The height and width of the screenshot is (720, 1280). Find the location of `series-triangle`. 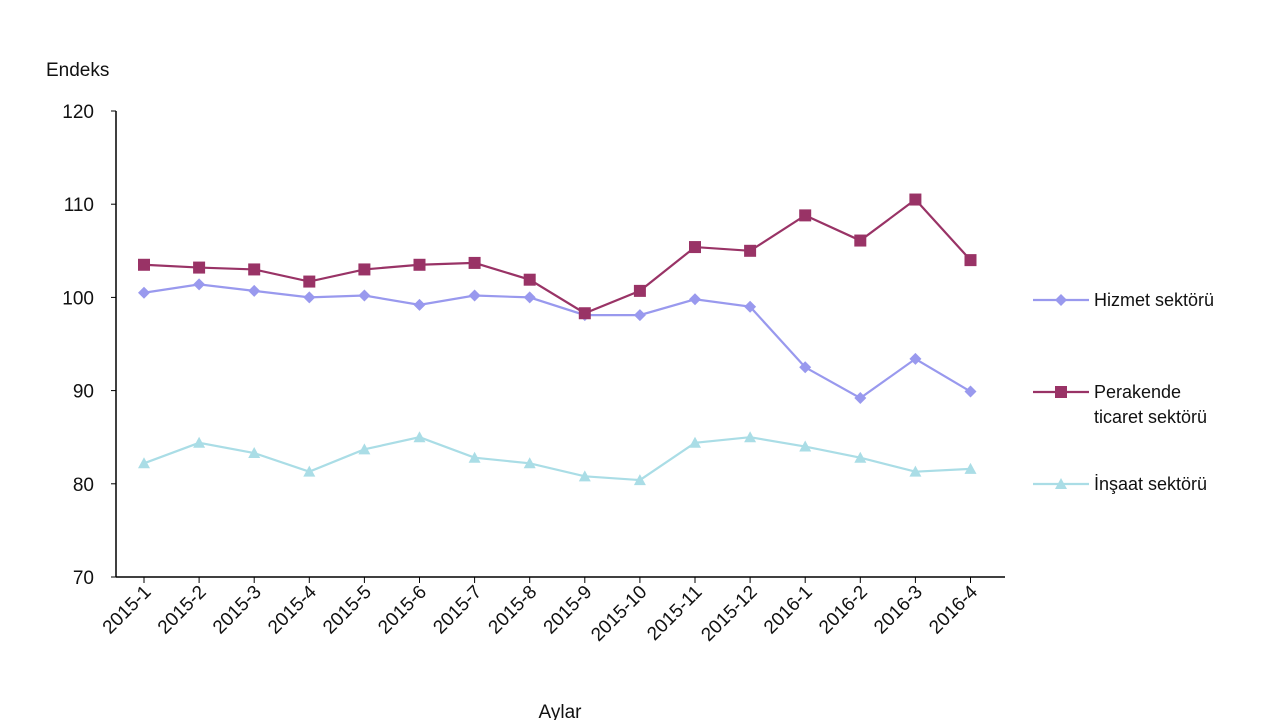

series-triangle is located at coordinates (557, 458).